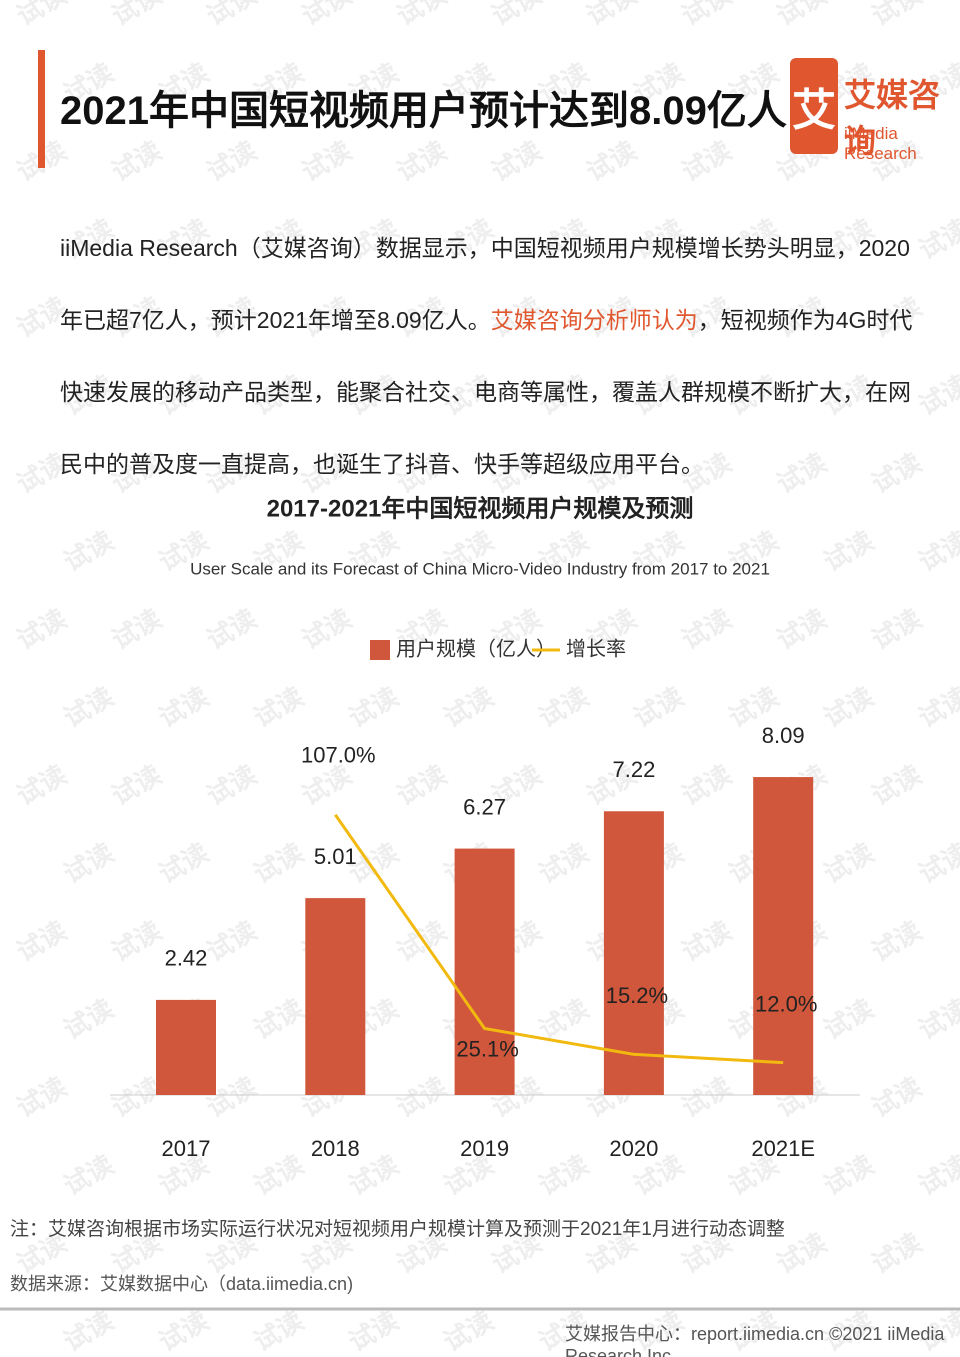  What do you see at coordinates (335, 856) in the screenshot?
I see `bar-value-label: 5.01` at bounding box center [335, 856].